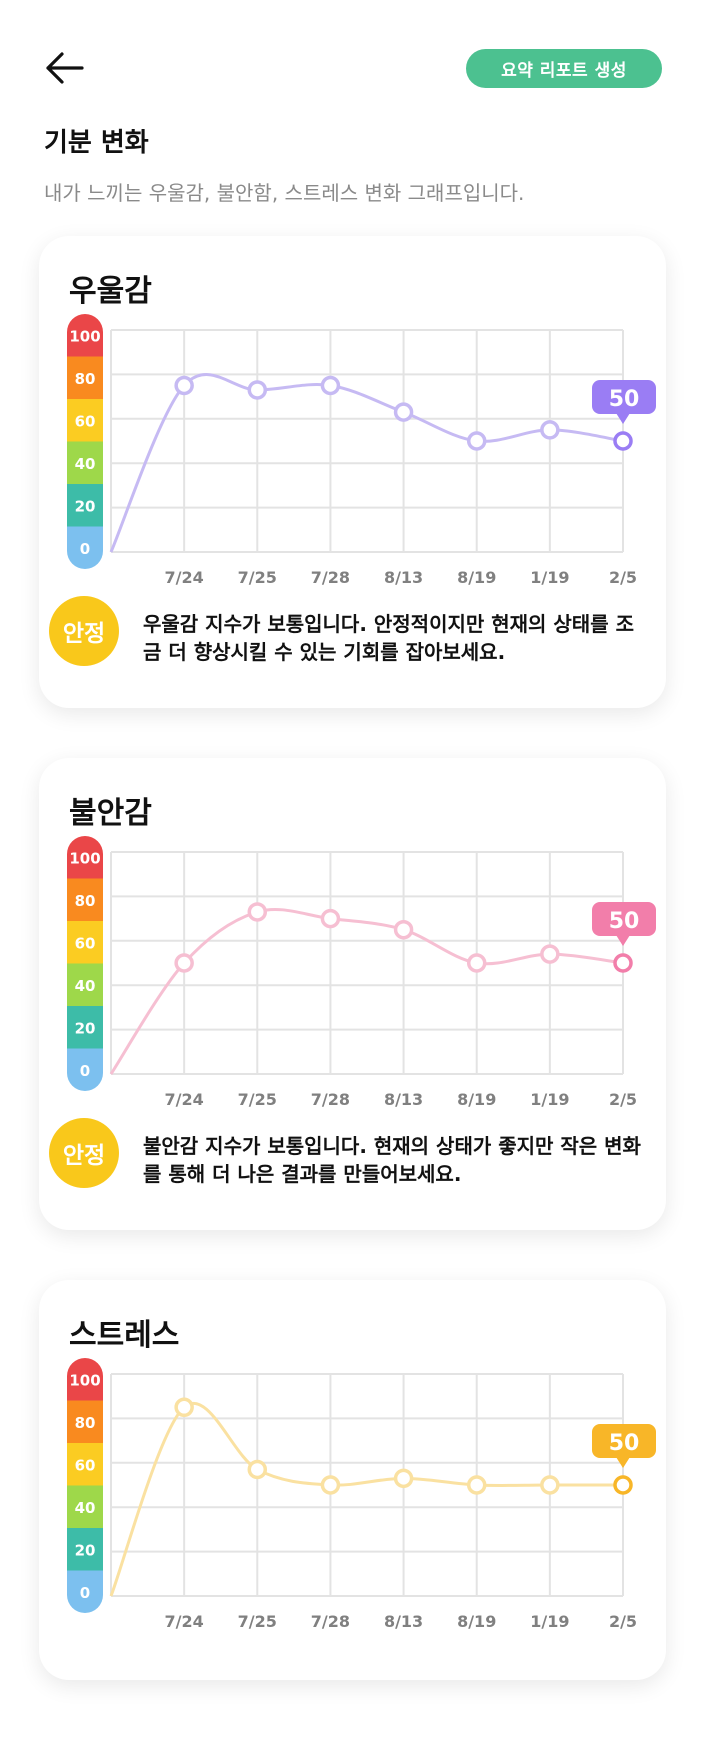 This screenshot has height=1752, width=720. What do you see at coordinates (110, 291) in the screenshot?
I see `card-title: 우울감` at bounding box center [110, 291].